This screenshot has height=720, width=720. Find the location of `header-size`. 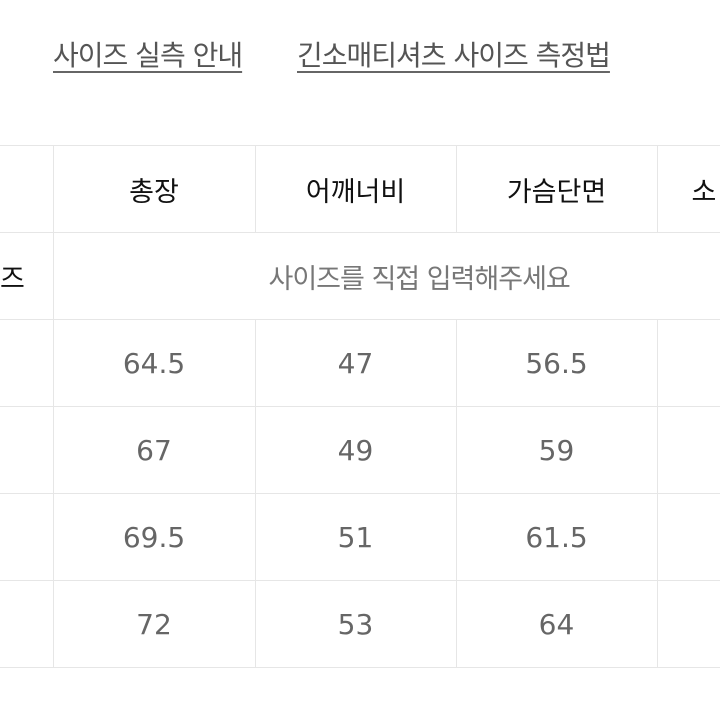

header-size is located at coordinates (27, 189).